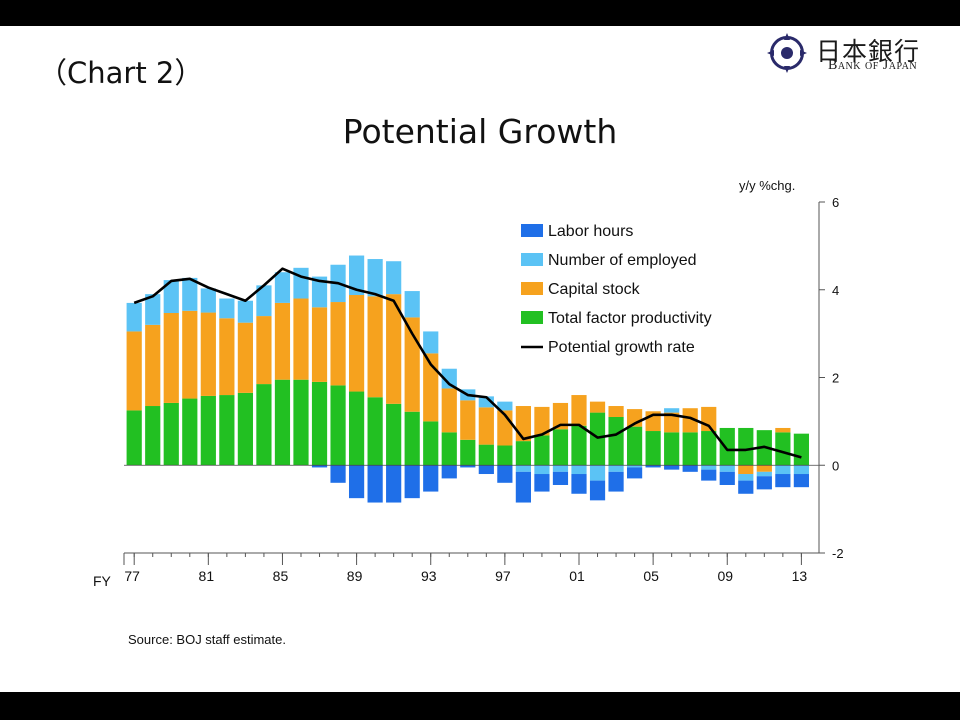  I want to click on bar-labor-1988, so click(338, 474).